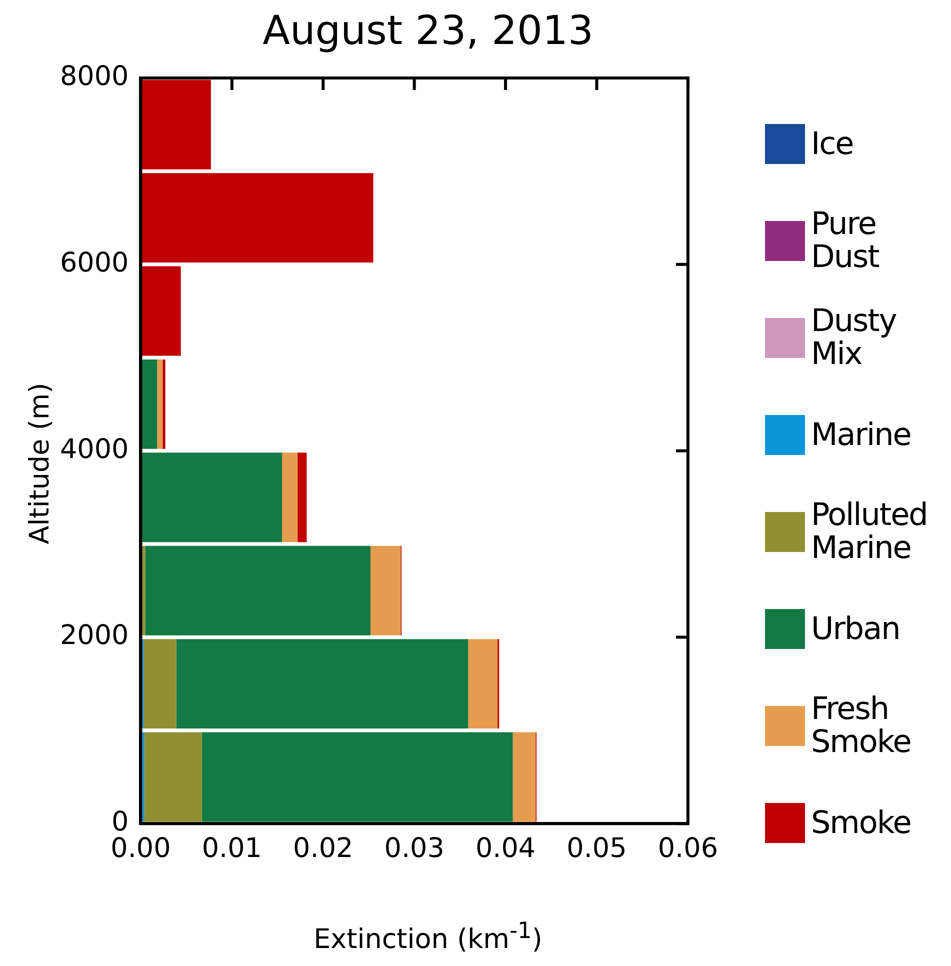  Describe the element at coordinates (428, 31) in the screenshot. I see `chart-title: August 23, 2013` at that location.